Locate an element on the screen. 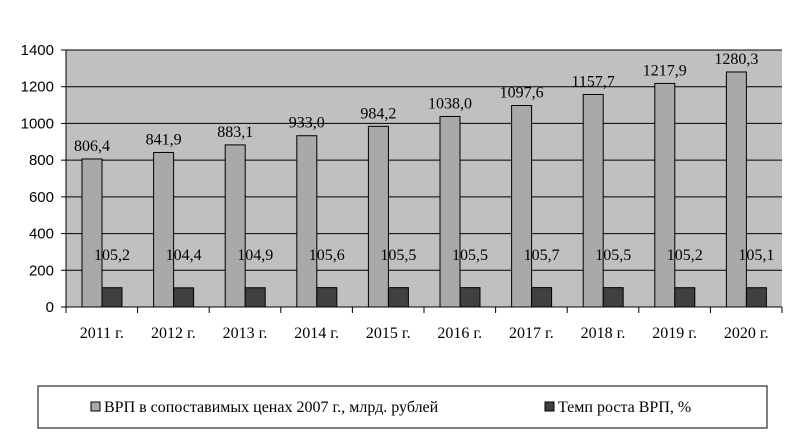 Image resolution: width=800 pixels, height=438 pixels. legend-swatch-vrp is located at coordinates (95, 406).